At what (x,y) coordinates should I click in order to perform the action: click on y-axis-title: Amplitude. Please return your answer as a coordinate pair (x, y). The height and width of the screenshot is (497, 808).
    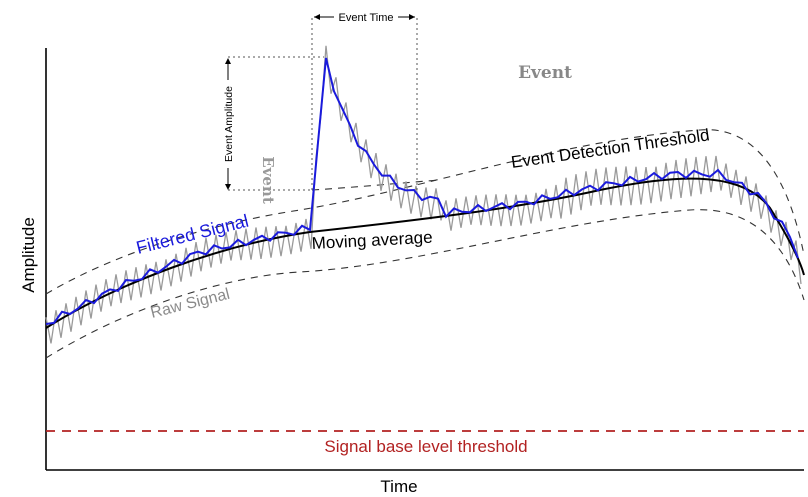
    Looking at the image, I should click on (28, 255).